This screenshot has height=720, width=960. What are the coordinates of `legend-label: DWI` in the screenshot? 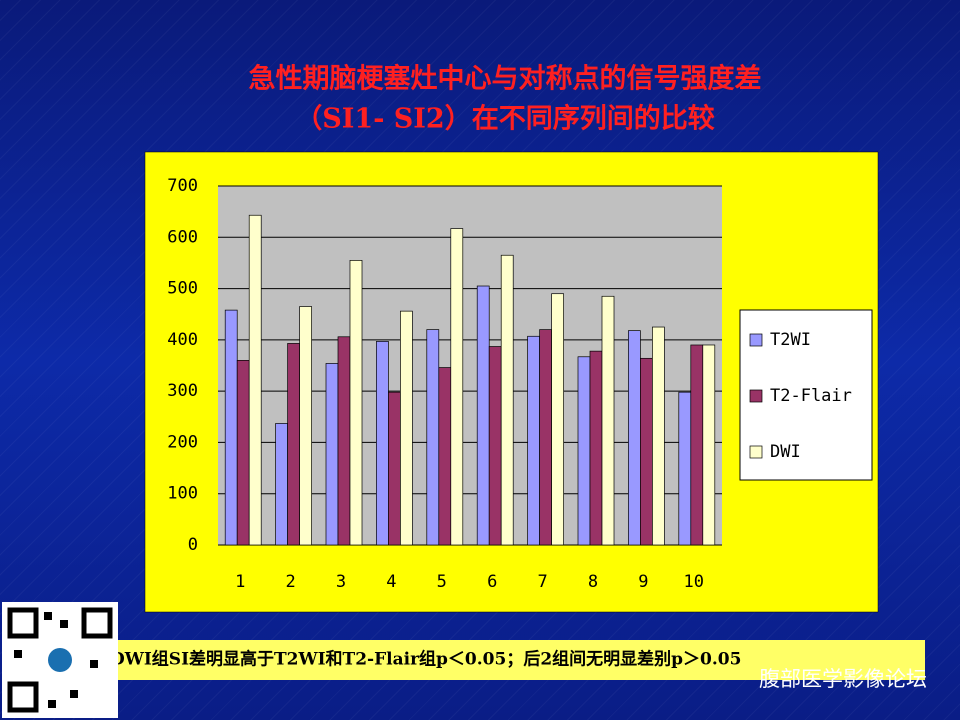 It's located at (785, 452).